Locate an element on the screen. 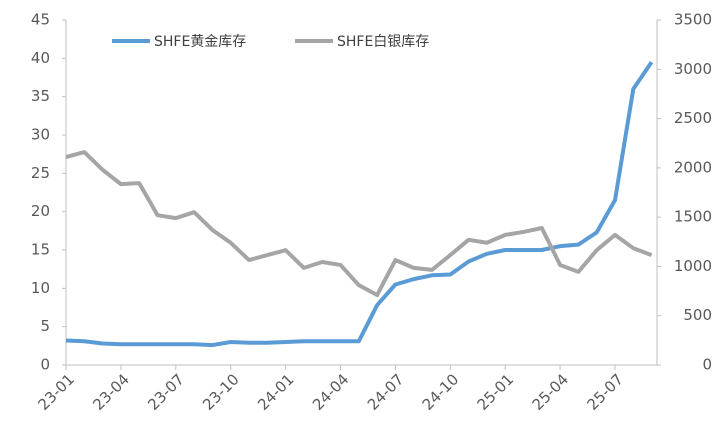 This screenshot has width=716, height=441. x-tick-label: 23-10 is located at coordinates (221, 392).